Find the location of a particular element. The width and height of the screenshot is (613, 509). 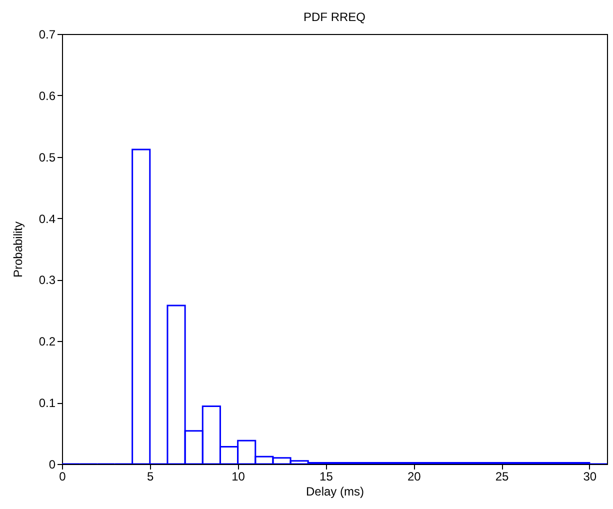

x-tick-label: 25 is located at coordinates (502, 477).